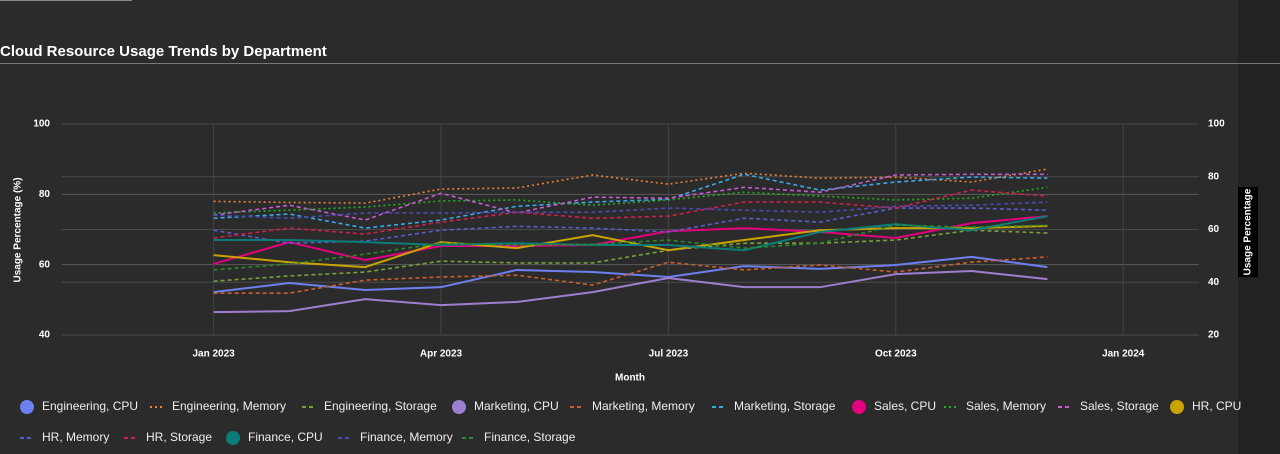  Describe the element at coordinates (441, 354) in the screenshot. I see `x-tick-label: Apr 2023` at that location.